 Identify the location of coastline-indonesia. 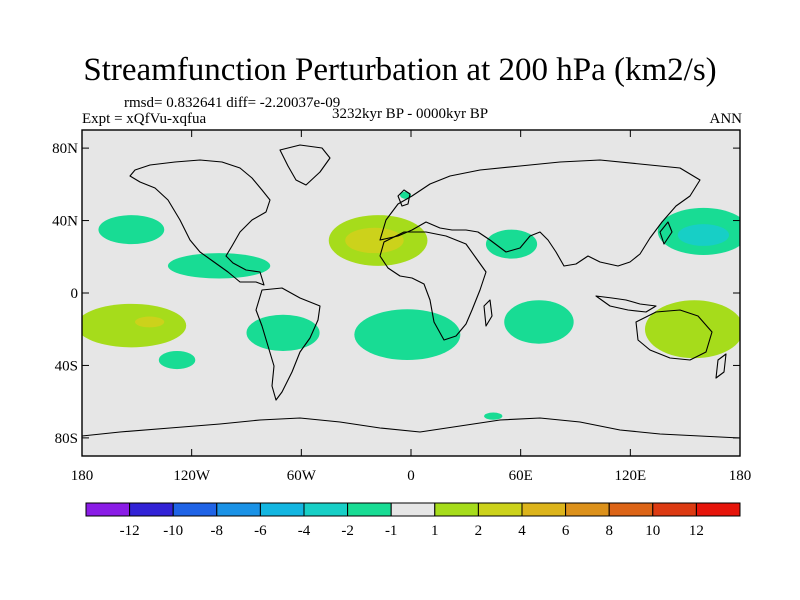
(626, 304).